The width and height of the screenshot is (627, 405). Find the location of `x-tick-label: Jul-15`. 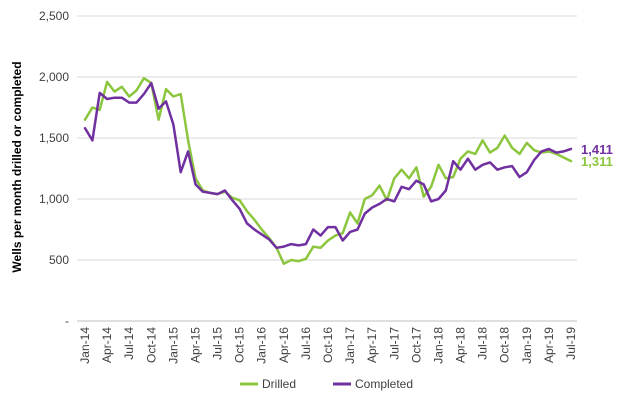

x-tick-label: Jul-15 is located at coordinates (218, 343).